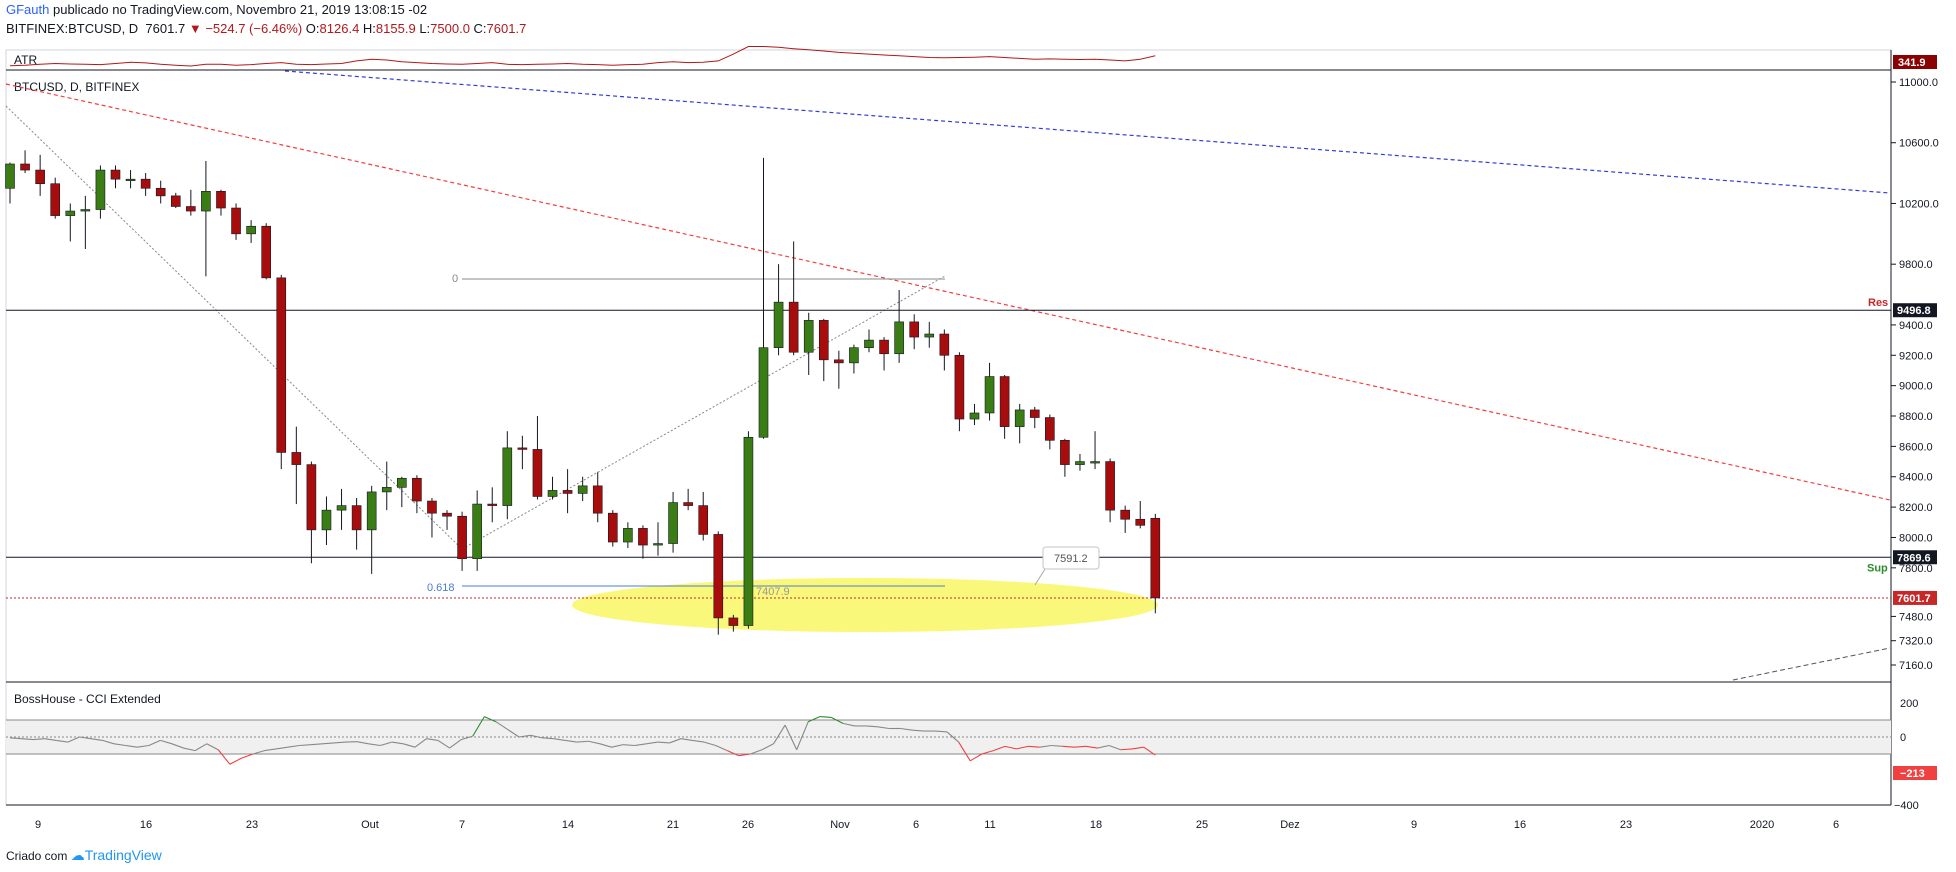 The height and width of the screenshot is (872, 1956). Describe the element at coordinates (455, 279) in the screenshot. I see `fib-zero-label: 0` at that location.